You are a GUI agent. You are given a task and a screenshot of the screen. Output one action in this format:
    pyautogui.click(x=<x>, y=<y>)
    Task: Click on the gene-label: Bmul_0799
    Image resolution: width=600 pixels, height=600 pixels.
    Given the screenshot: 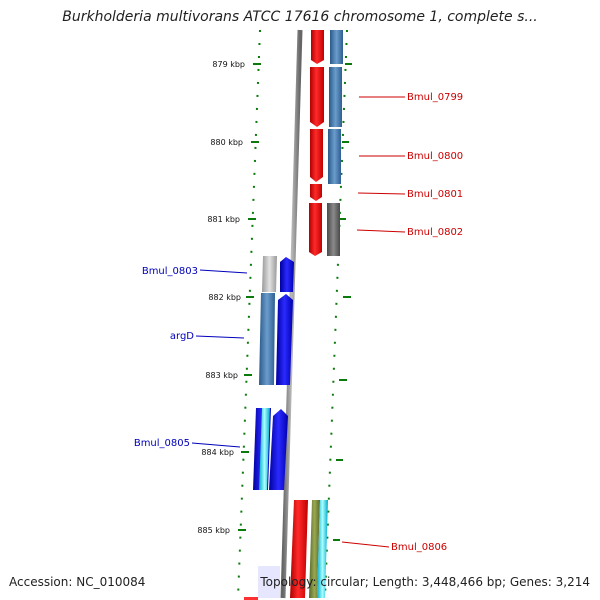 What is the action you would take?
    pyautogui.click(x=435, y=97)
    